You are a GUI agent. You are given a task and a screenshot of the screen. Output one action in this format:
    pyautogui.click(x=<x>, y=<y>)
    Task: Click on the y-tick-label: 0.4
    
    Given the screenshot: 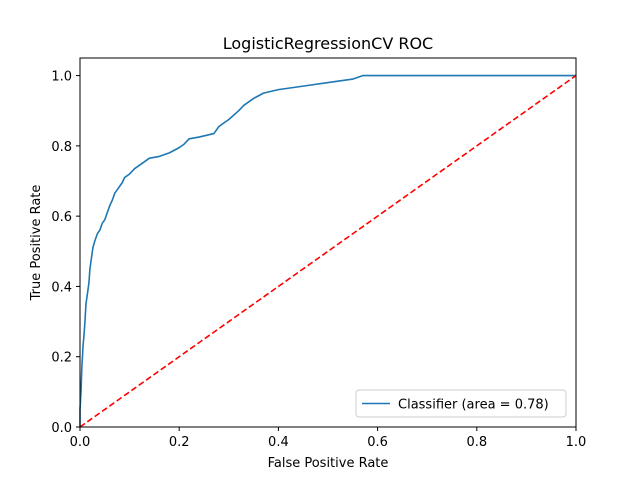 What is the action you would take?
    pyautogui.click(x=61, y=287)
    